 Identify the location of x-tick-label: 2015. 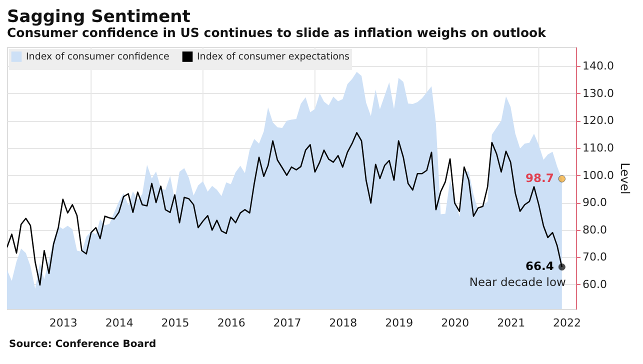
(175, 323).